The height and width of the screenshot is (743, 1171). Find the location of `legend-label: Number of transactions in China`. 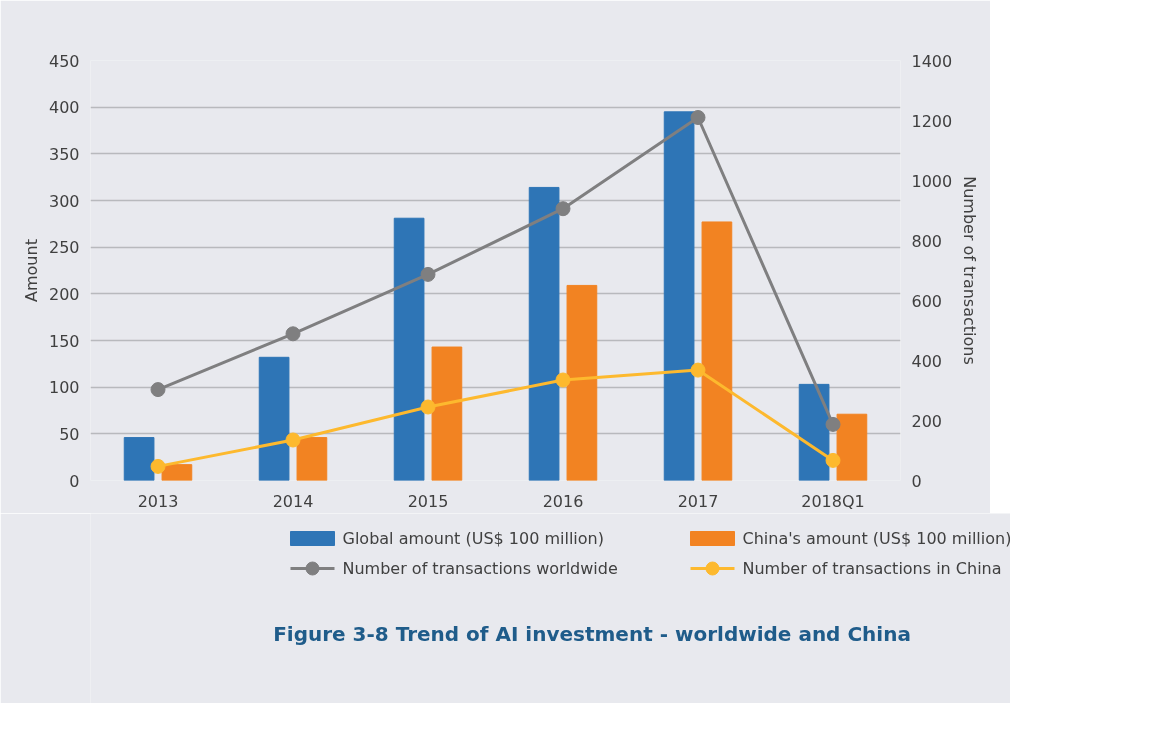

legend-label: Number of transactions in China is located at coordinates (872, 568).